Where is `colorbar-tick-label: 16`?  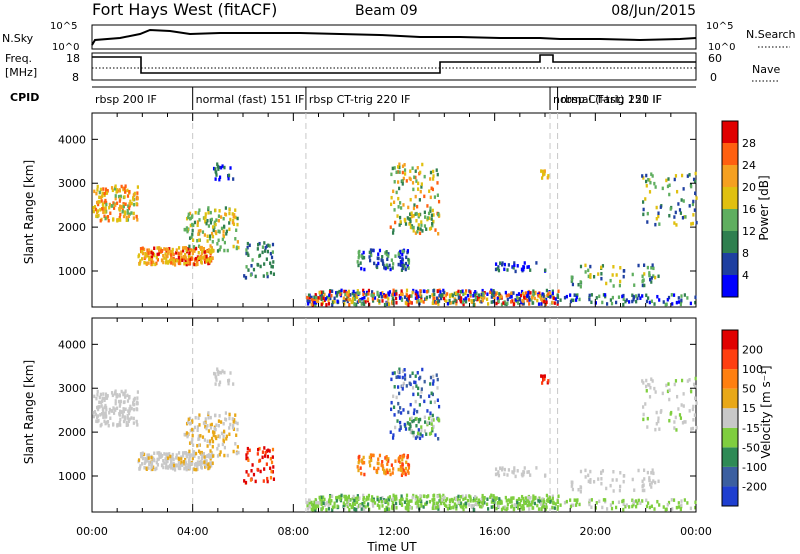
colorbar-tick-label: 16 is located at coordinates (749, 209).